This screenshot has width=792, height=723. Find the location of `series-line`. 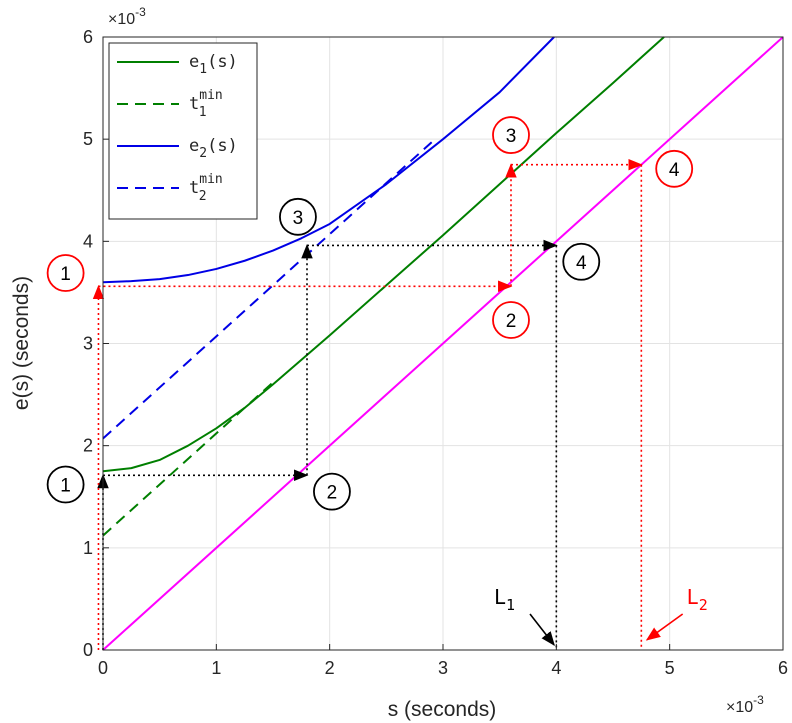

series-line is located at coordinates (188, 459).